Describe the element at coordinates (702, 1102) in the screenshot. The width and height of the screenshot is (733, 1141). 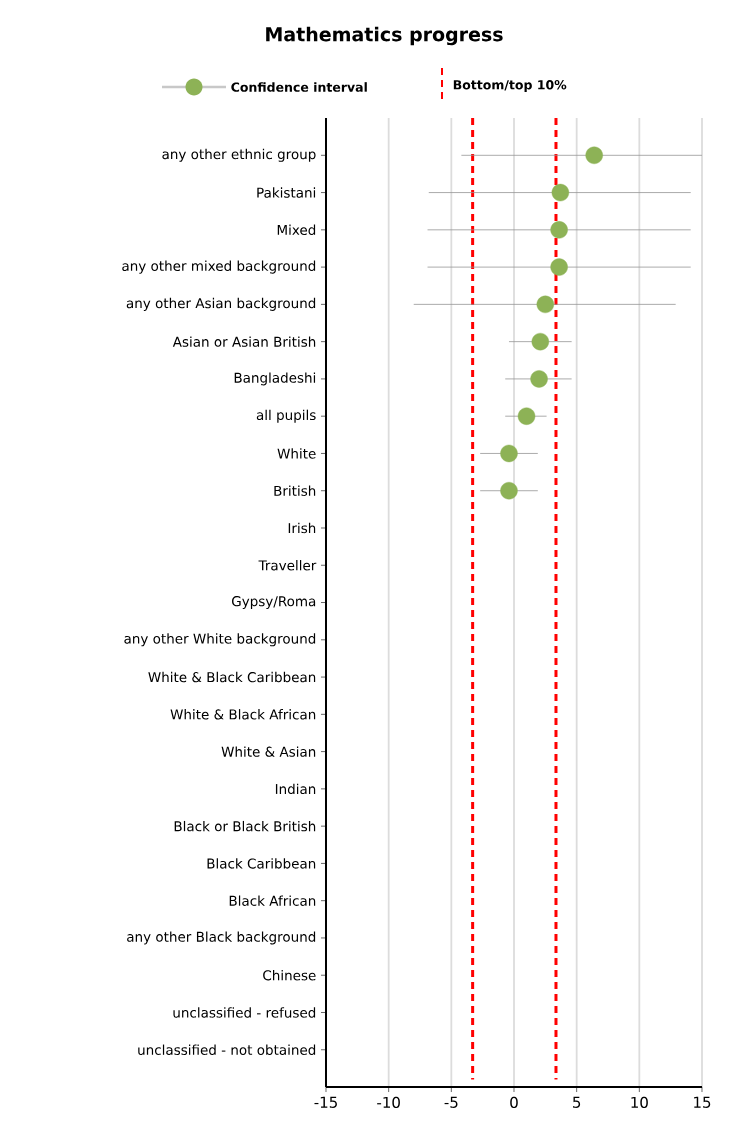
I see `x-tick-label: 15` at that location.